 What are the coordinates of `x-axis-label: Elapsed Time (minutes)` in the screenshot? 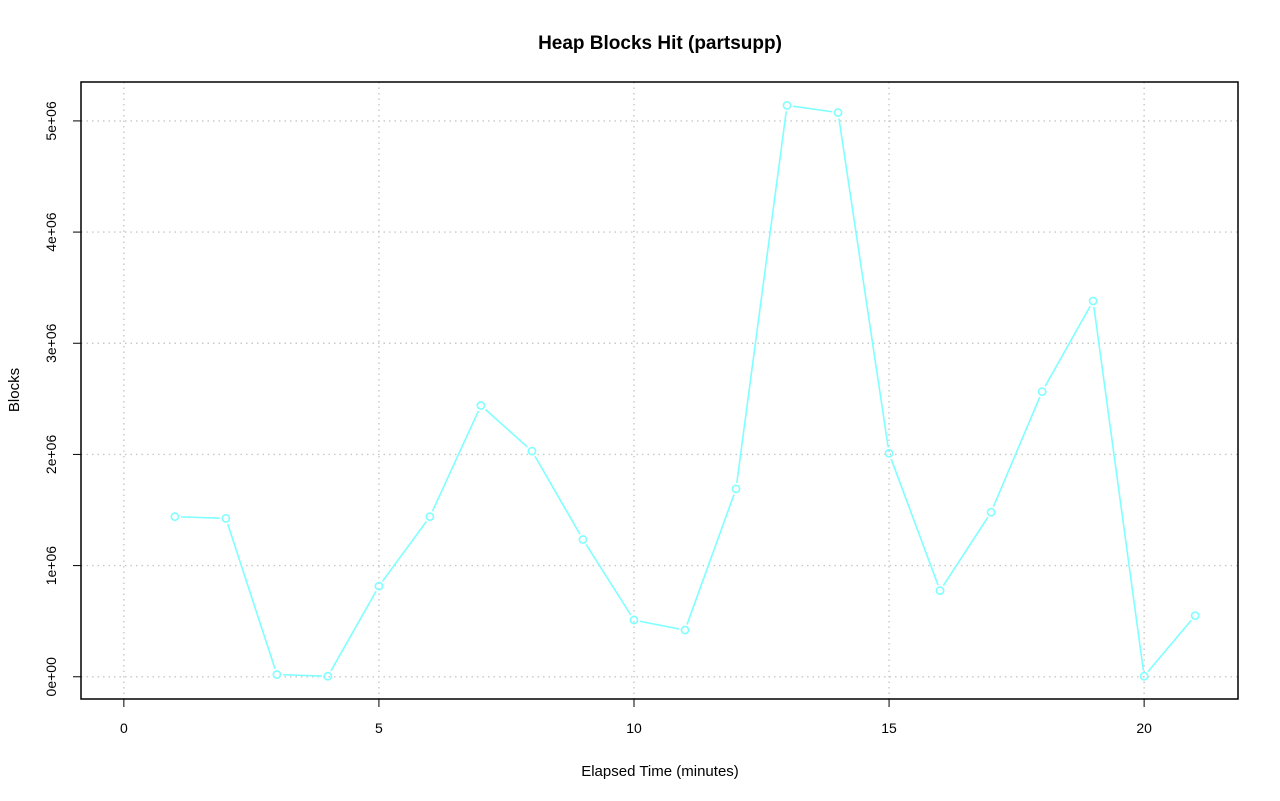 It's located at (660, 771).